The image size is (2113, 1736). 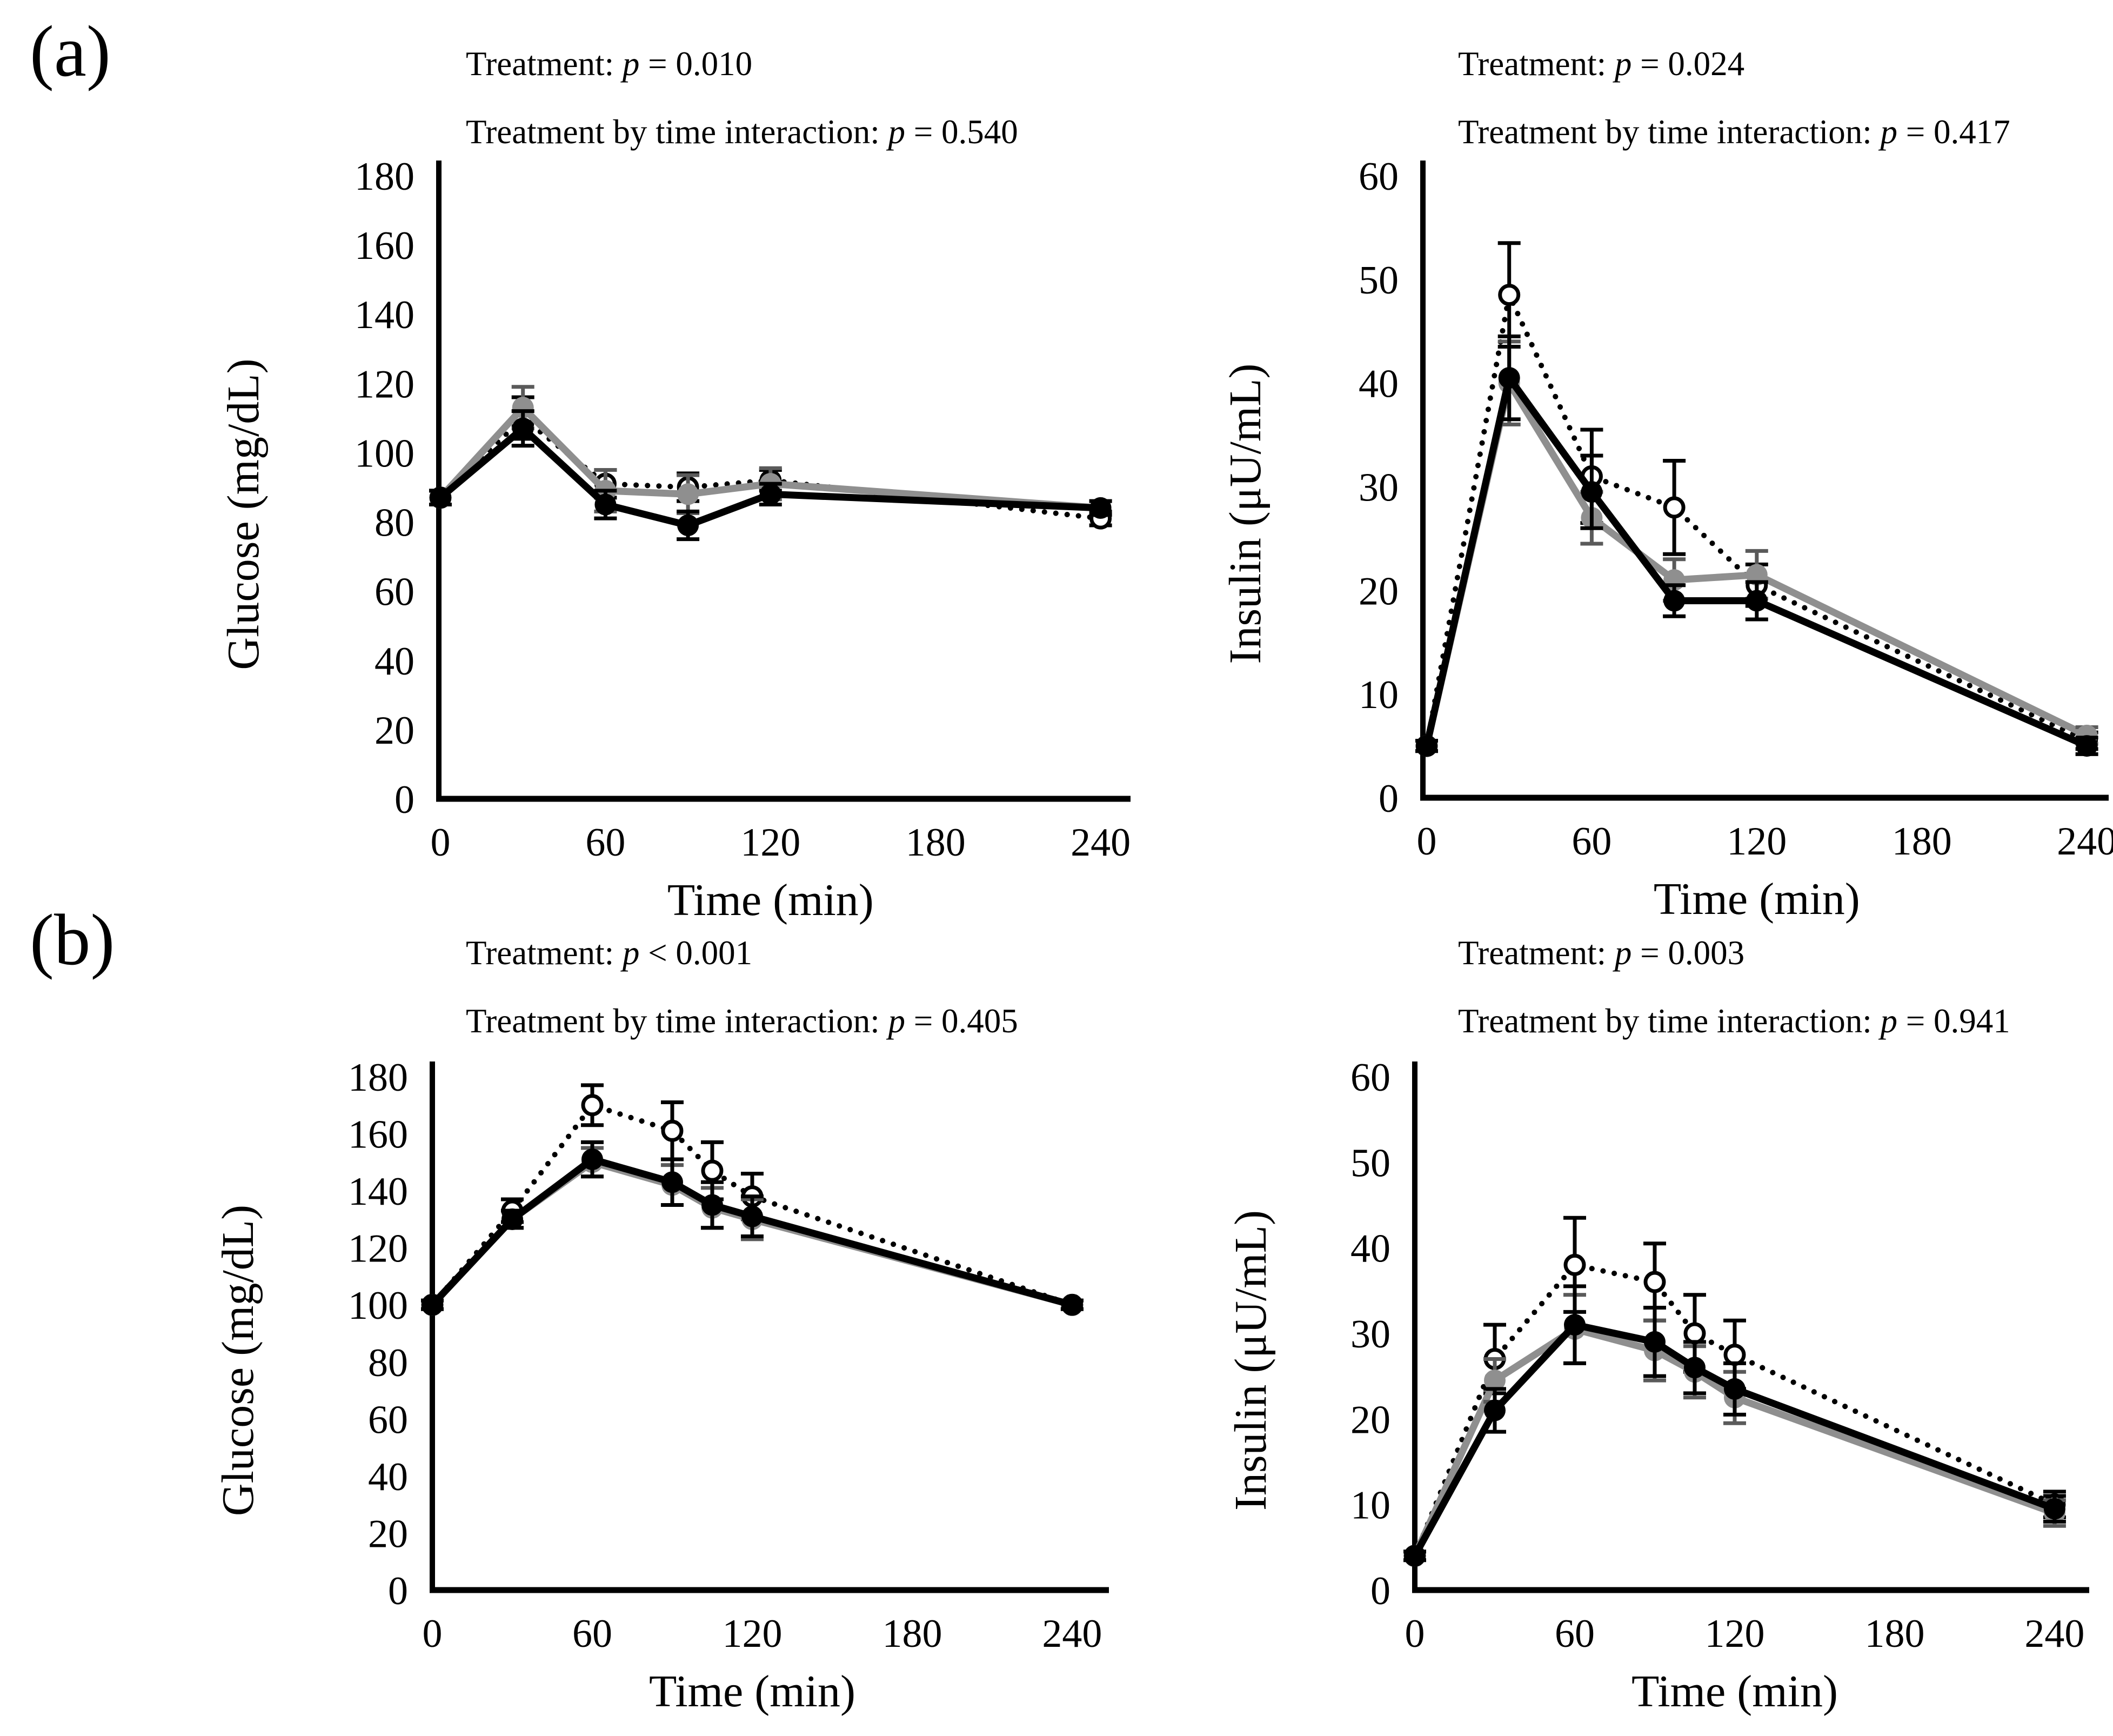 What do you see at coordinates (384, 384) in the screenshot?
I see `y-tick-label: 120` at bounding box center [384, 384].